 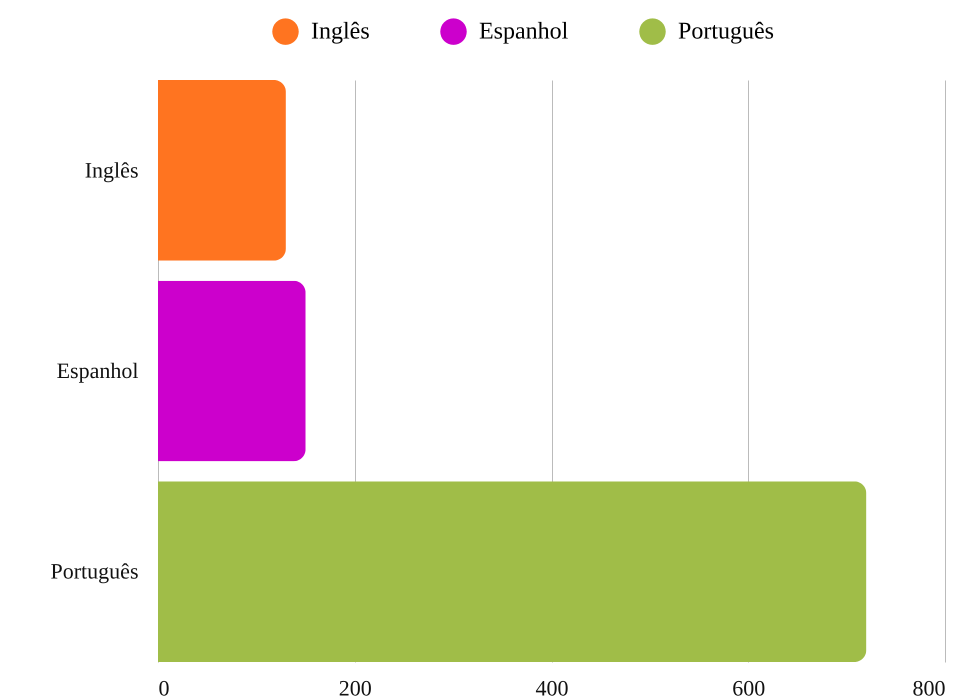 What do you see at coordinates (524, 31) in the screenshot?
I see `legend-label: Espanhol` at bounding box center [524, 31].